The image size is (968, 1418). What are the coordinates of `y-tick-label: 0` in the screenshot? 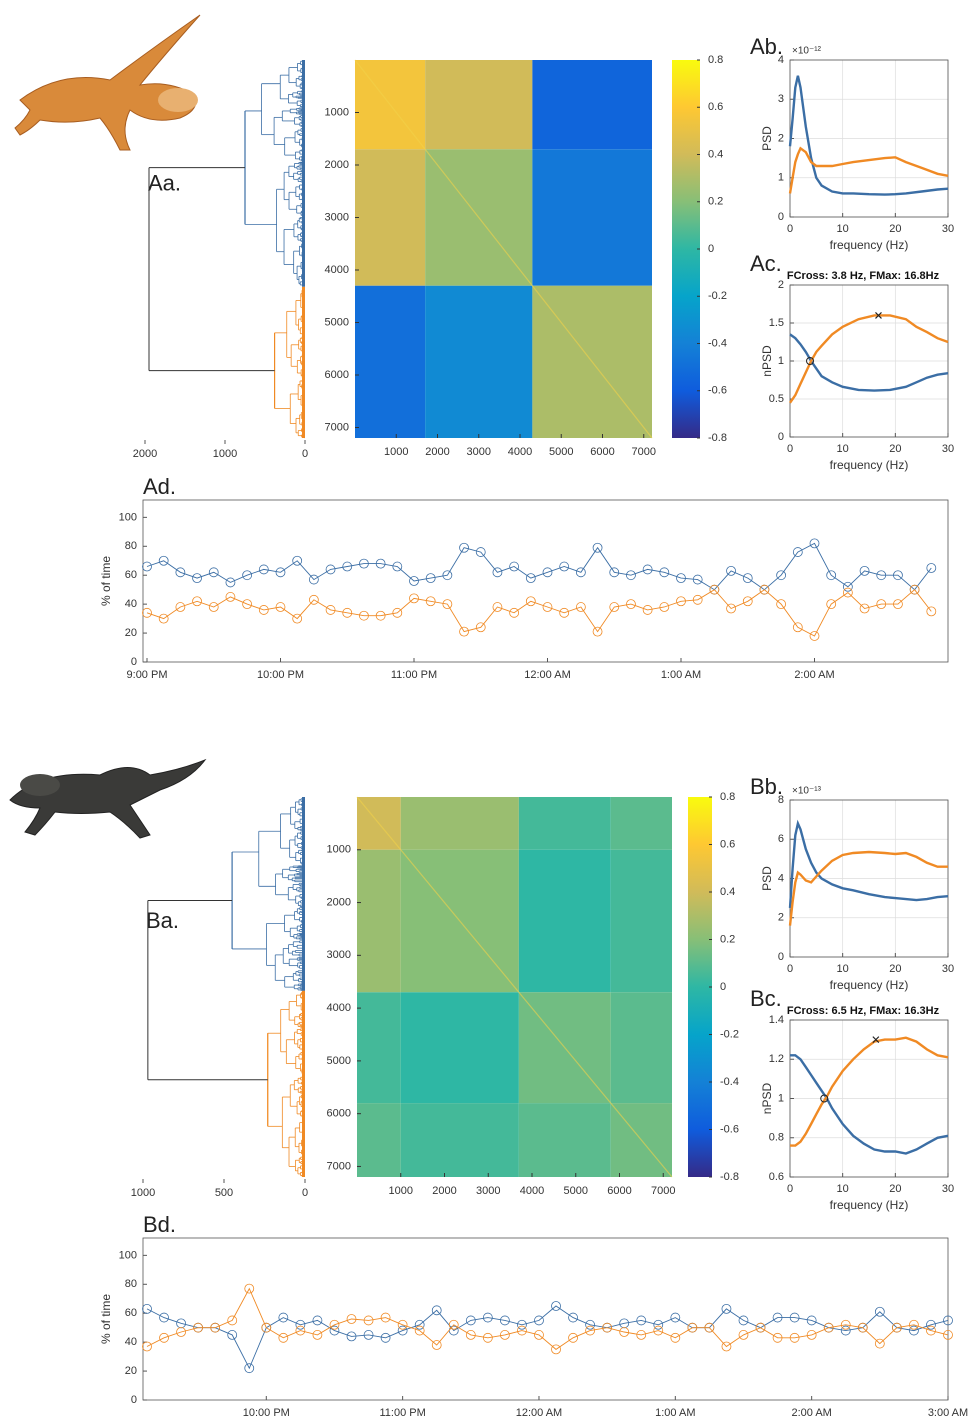 It's located at (781, 957).